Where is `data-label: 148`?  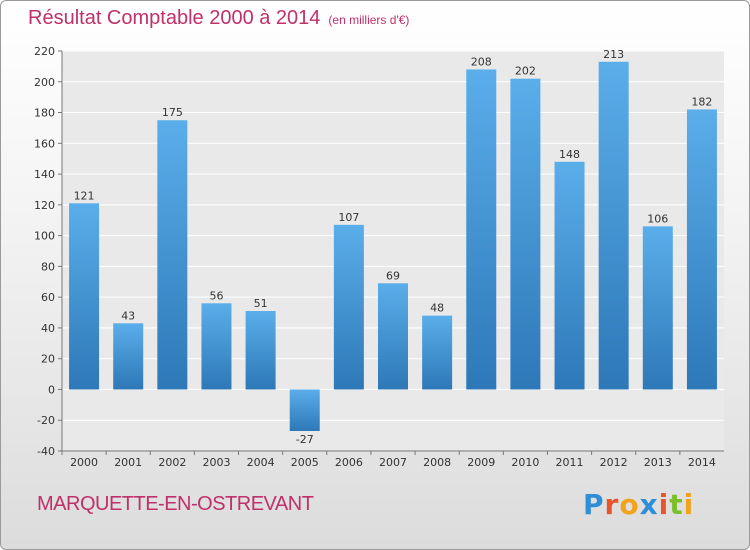
data-label: 148 is located at coordinates (569, 154).